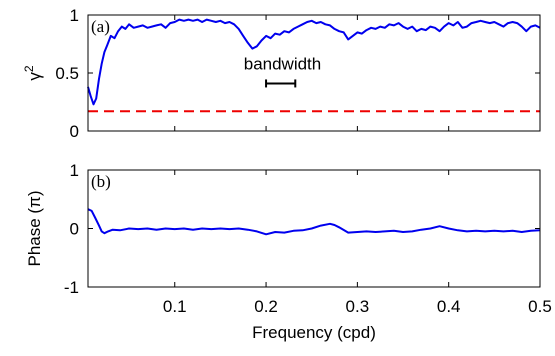  Describe the element at coordinates (29, 68) in the screenshot. I see `y-label-superscript: 2` at that location.